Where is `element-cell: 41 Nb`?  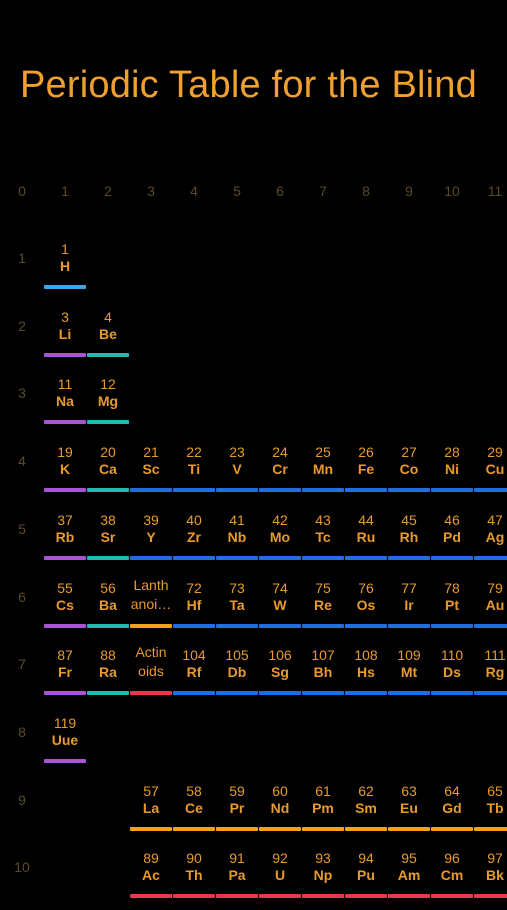
element-cell: 41 Nb is located at coordinates (237, 542).